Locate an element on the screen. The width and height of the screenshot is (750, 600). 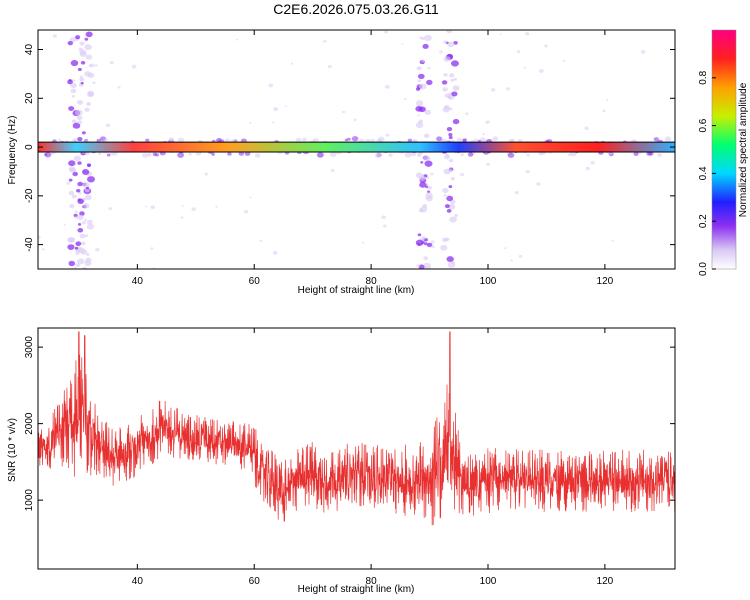
spectrogram-x-tick-label: 60 is located at coordinates (255, 281).